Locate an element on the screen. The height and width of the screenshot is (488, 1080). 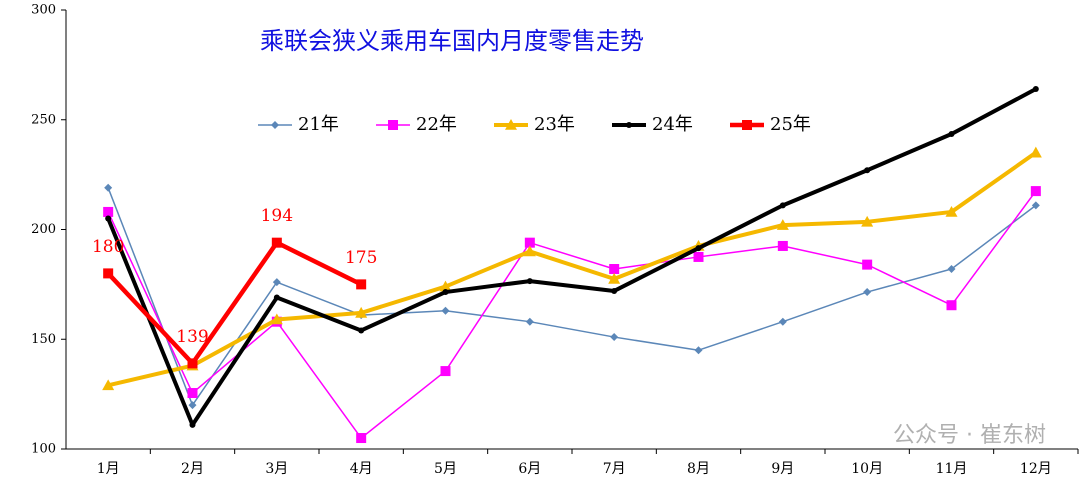
y-tick-label: 200 is located at coordinates (43, 229).